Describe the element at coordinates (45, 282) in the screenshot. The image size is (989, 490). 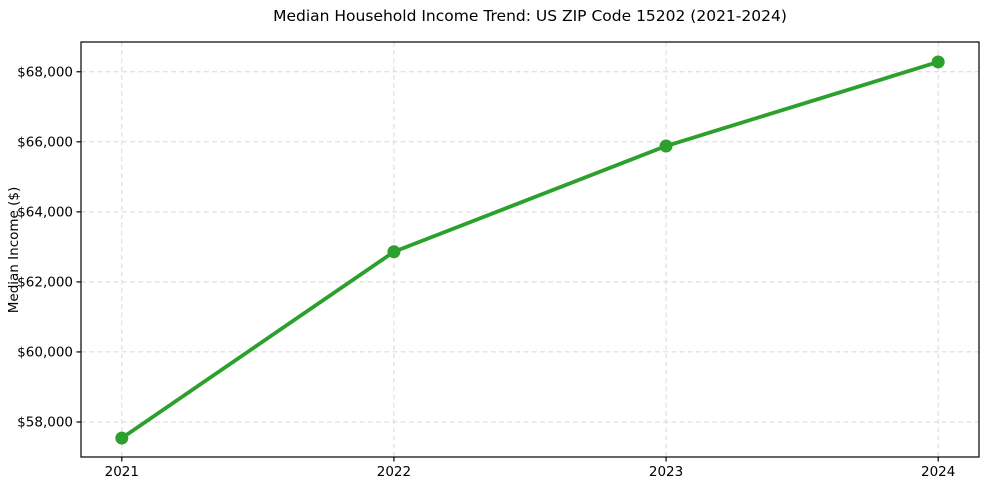
I see `y-tick-label: $62,000` at that location.